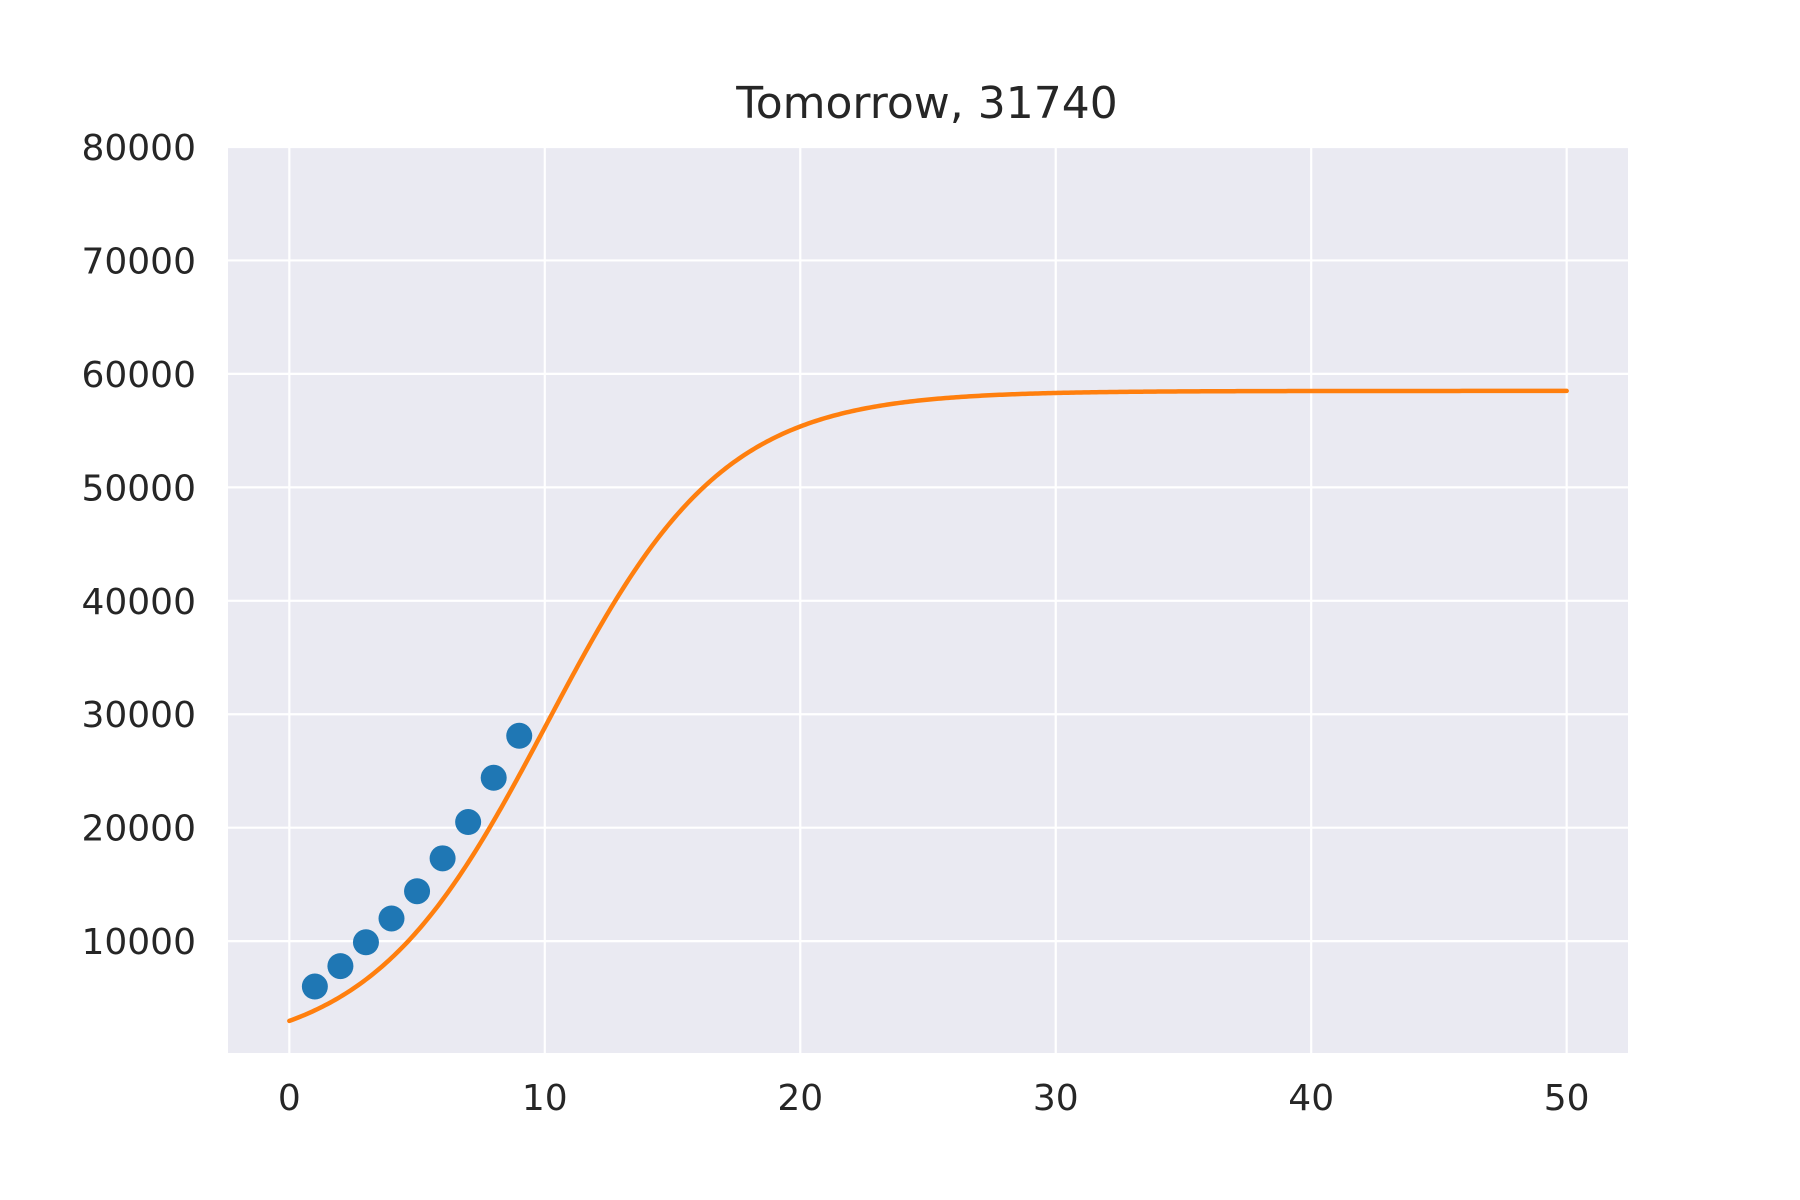 The width and height of the screenshot is (1800, 1200). I want to click on y-axis-ticks: 10000 20000 30000 40000 50000 60000 70000 80000, so click(138, 545).